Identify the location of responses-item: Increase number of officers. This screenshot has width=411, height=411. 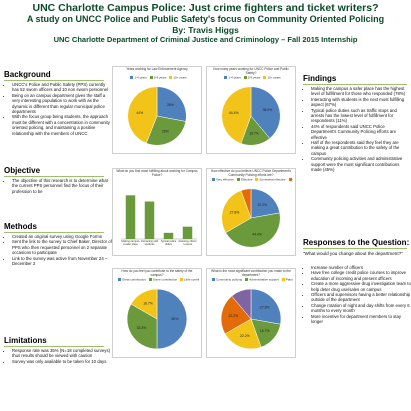
(361, 267).